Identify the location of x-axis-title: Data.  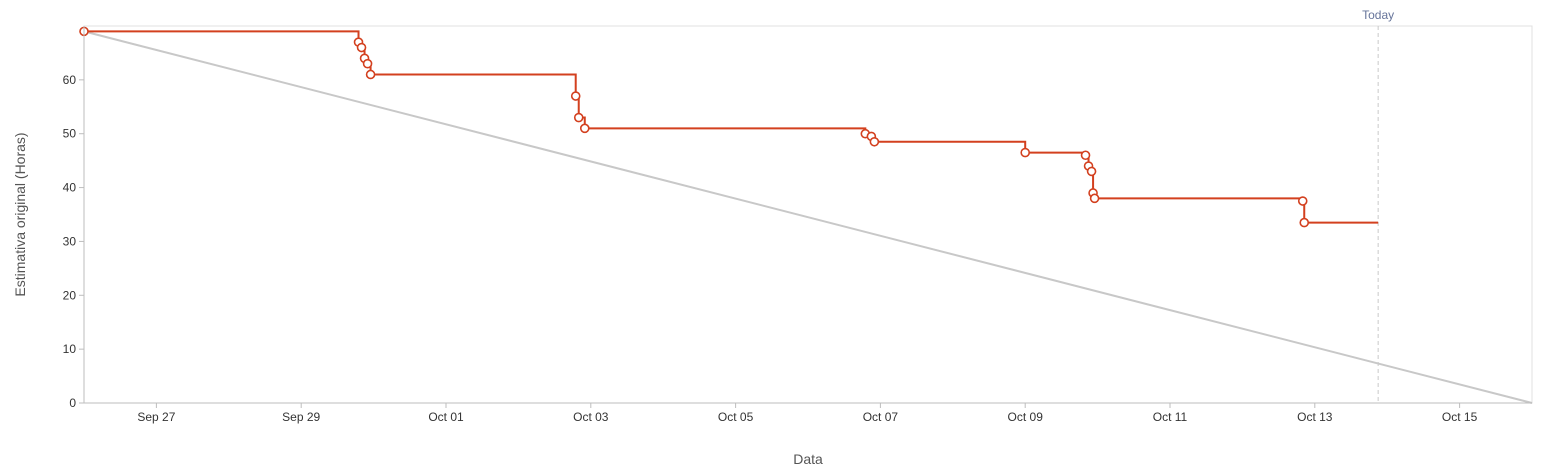
(808, 459).